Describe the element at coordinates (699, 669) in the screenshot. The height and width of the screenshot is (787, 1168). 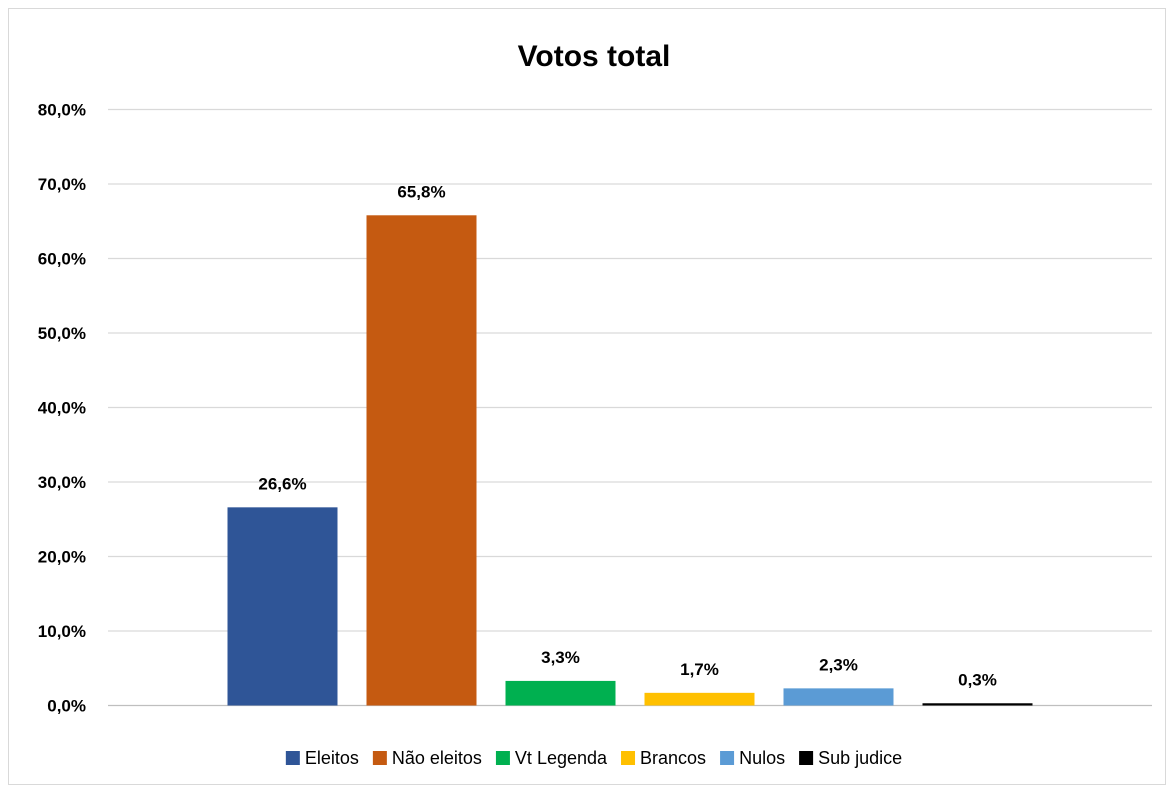
I see `data-label: 1,7%` at that location.